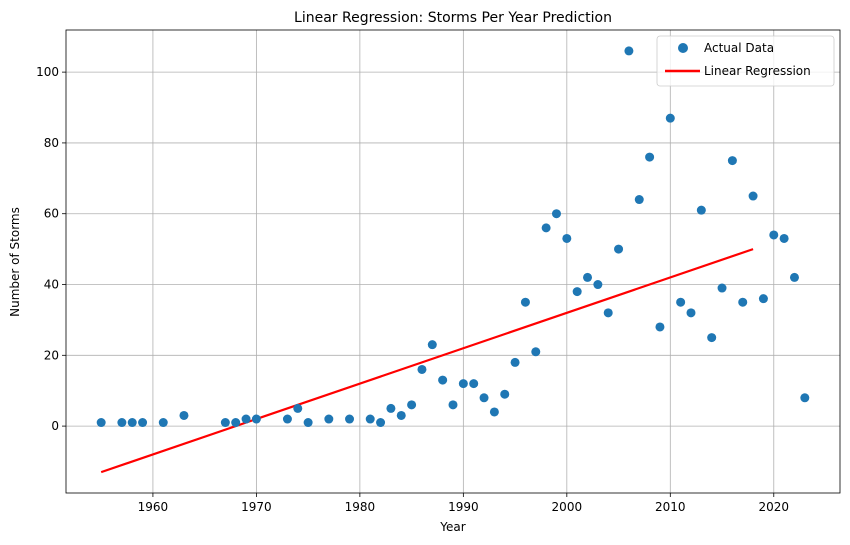  Describe the element at coordinates (567, 507) in the screenshot. I see `x-tick-label: 2000` at that location.